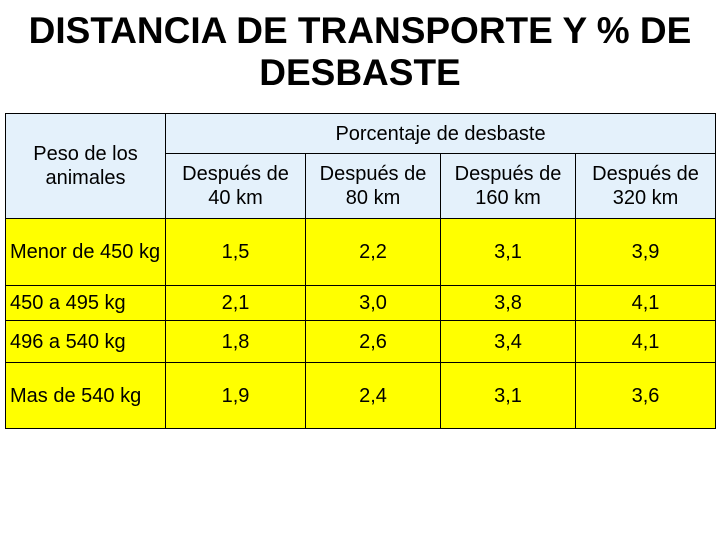 The width and height of the screenshot is (720, 540). Describe the element at coordinates (85, 395) in the screenshot. I see `row-label: Mas de 540 kg` at that location.